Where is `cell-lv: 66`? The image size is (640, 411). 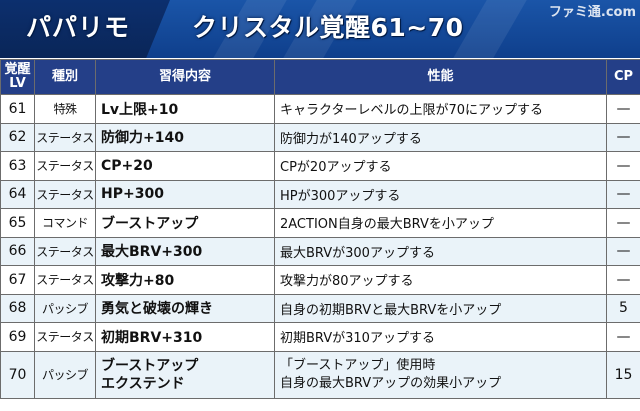 cell-lv: 66 is located at coordinates (17, 251).